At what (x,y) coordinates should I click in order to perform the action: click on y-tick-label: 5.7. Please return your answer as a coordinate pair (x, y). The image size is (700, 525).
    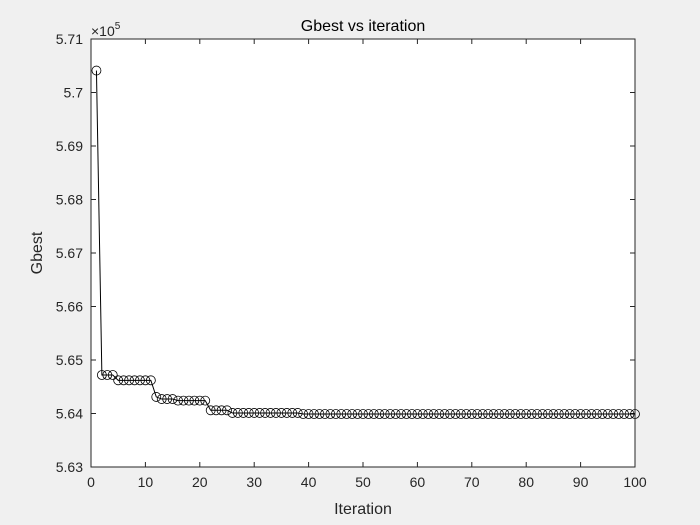
    Looking at the image, I should click on (74, 93).